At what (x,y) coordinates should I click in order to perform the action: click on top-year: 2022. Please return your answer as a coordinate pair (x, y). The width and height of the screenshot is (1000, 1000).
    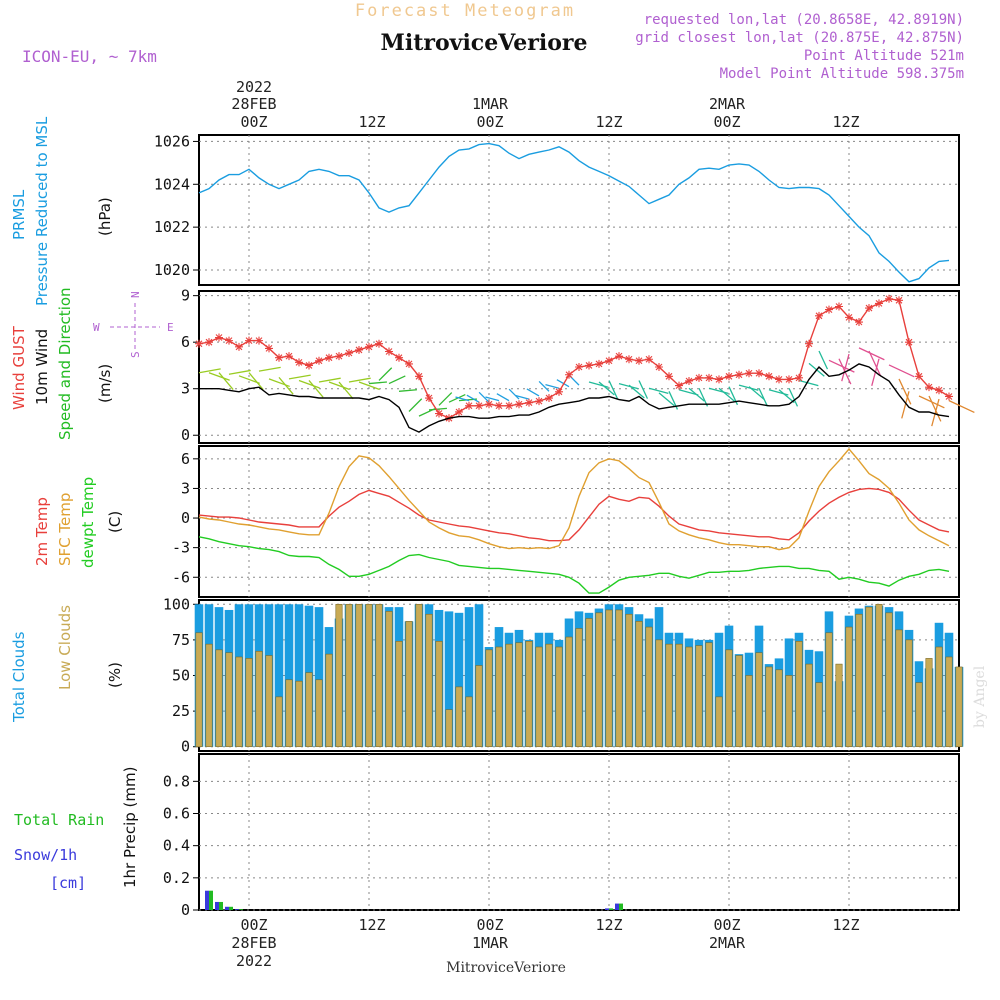
    Looking at the image, I should click on (254, 87).